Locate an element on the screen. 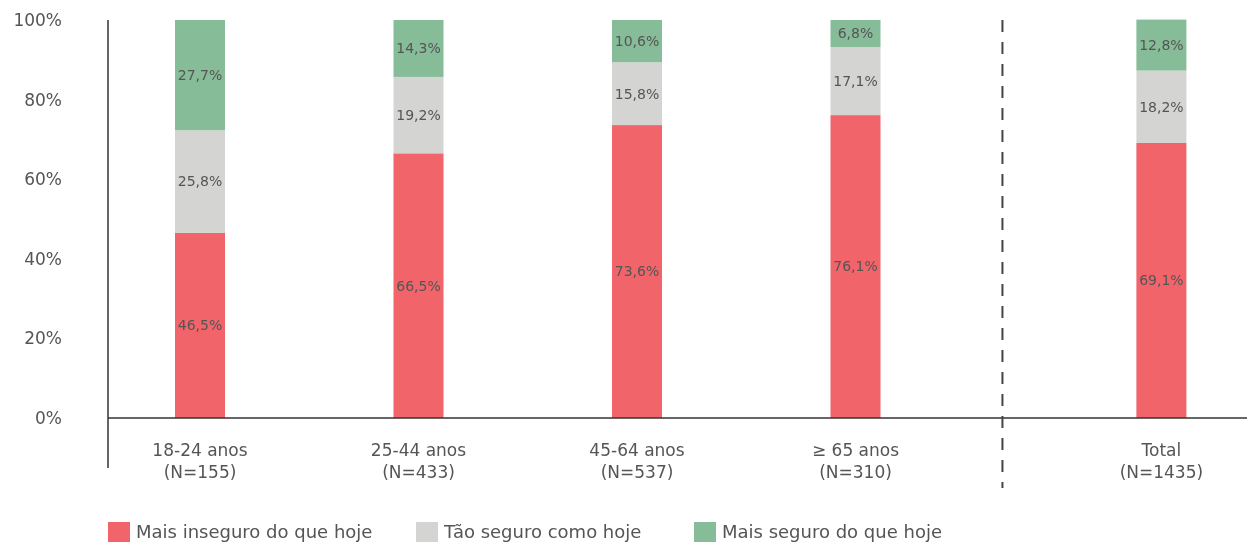  data-label: 17,1% is located at coordinates (855, 80).